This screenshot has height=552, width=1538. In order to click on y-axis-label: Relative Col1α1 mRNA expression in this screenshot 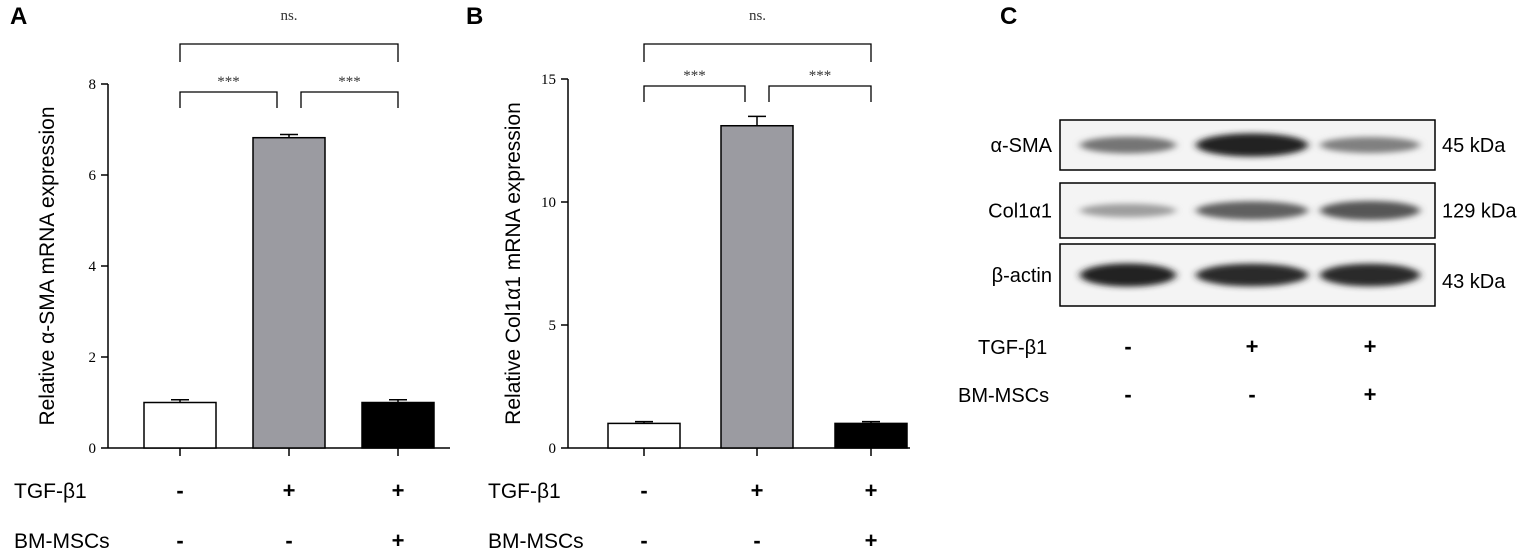, I will do `click(513, 263)`.